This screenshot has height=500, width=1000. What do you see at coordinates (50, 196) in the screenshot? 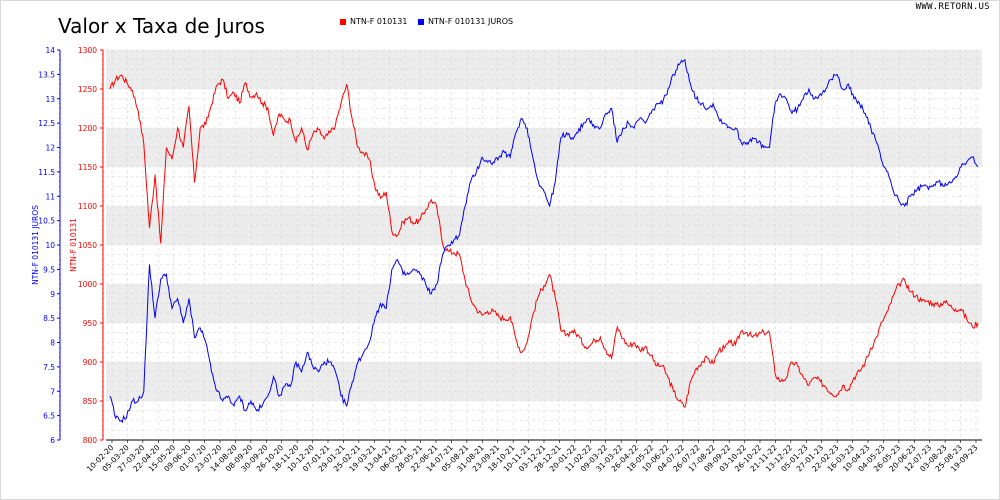
I see `y-axis-outer-tick-label: 11` at bounding box center [50, 196].